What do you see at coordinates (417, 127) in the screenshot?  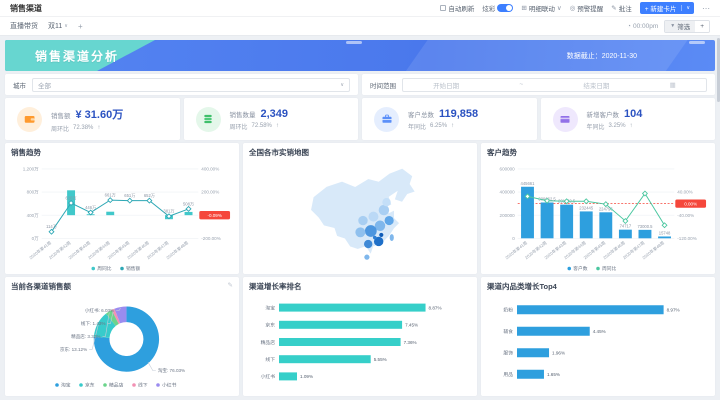 I see `kpi-sub-label: 年同比` at bounding box center [417, 127].